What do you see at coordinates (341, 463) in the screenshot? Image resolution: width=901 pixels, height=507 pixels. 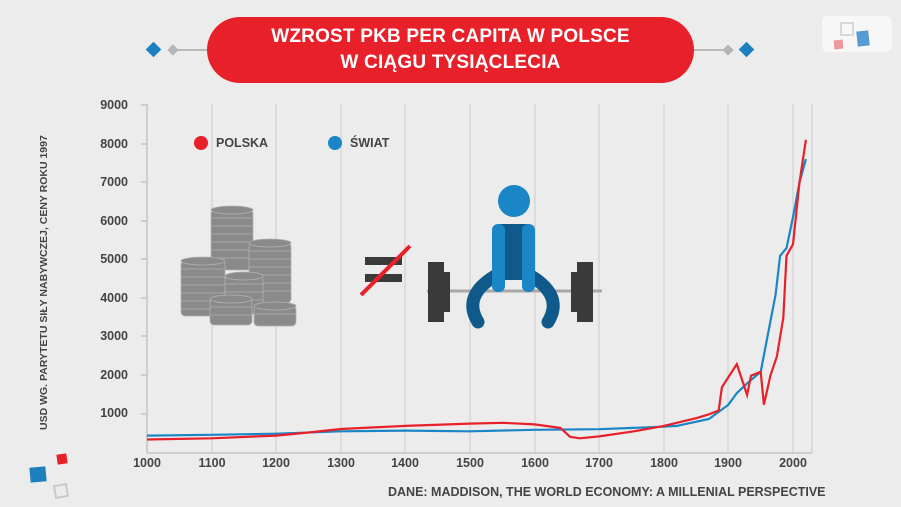 I see `x-tick-1300: 1300` at bounding box center [341, 463].